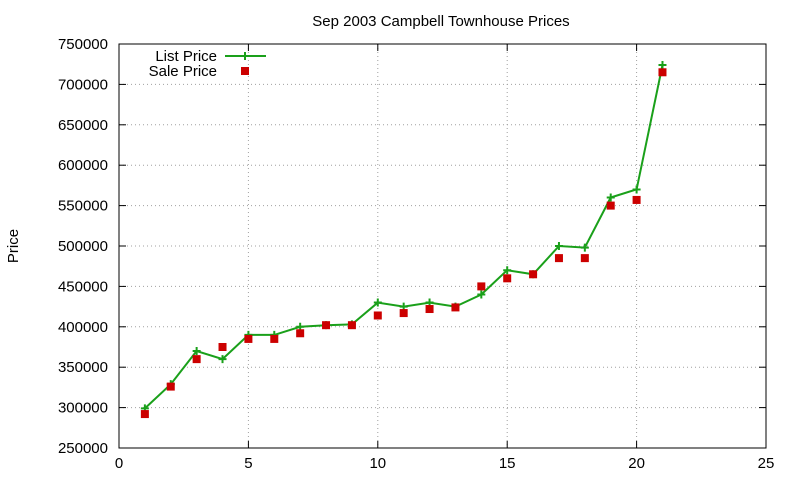 This screenshot has width=800, height=480. What do you see at coordinates (248, 463) in the screenshot?
I see `x-tick-label: 5` at bounding box center [248, 463].